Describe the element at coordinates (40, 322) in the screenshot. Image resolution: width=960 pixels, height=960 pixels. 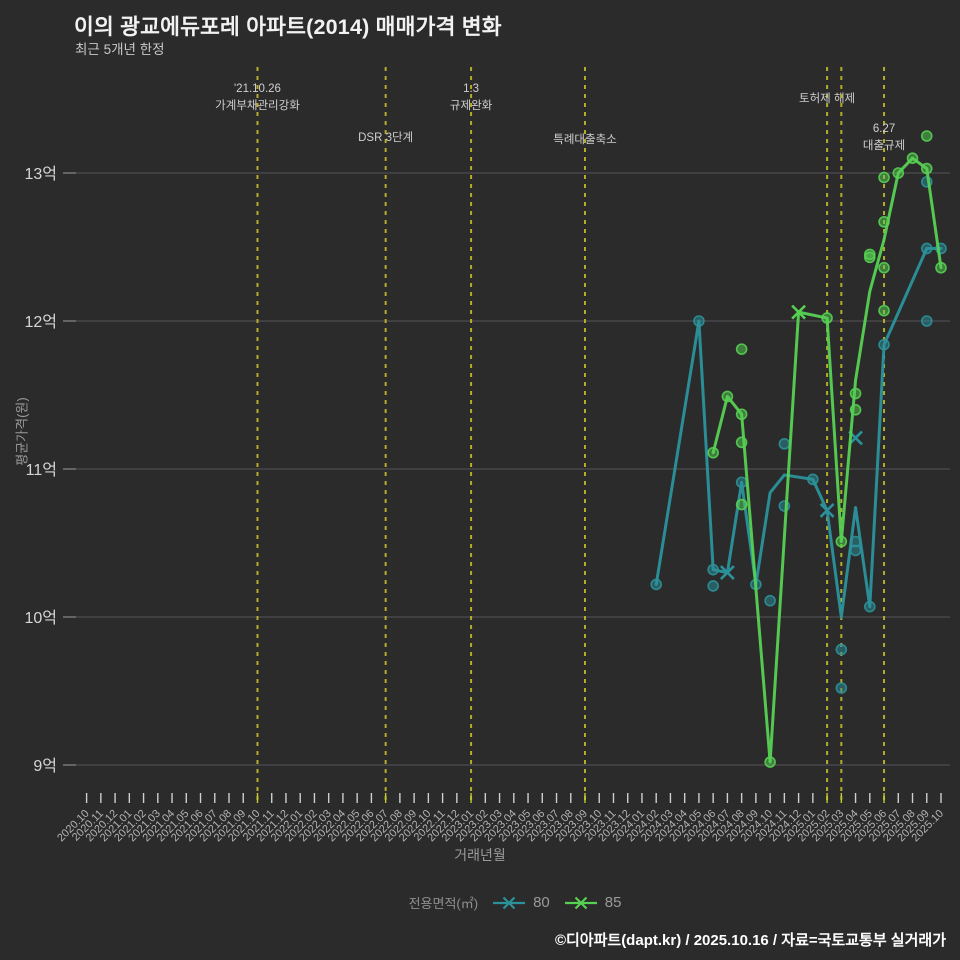
I see `y-tick-label: 12억` at that location.